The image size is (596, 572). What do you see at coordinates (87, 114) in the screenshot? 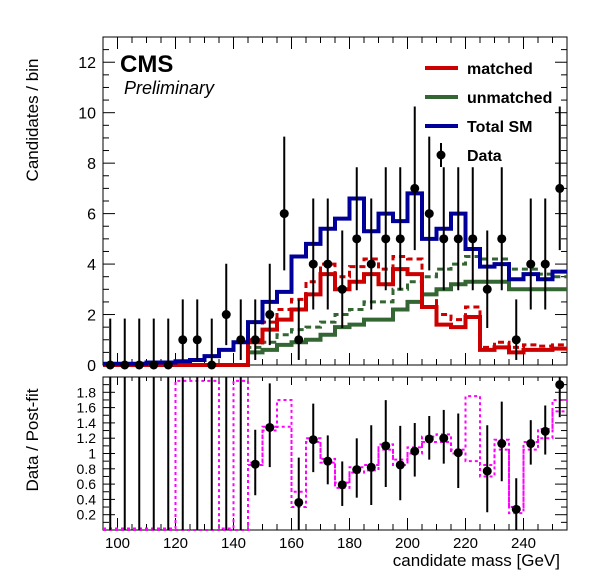
I see `main-ytick-label: 10` at bounding box center [87, 114].